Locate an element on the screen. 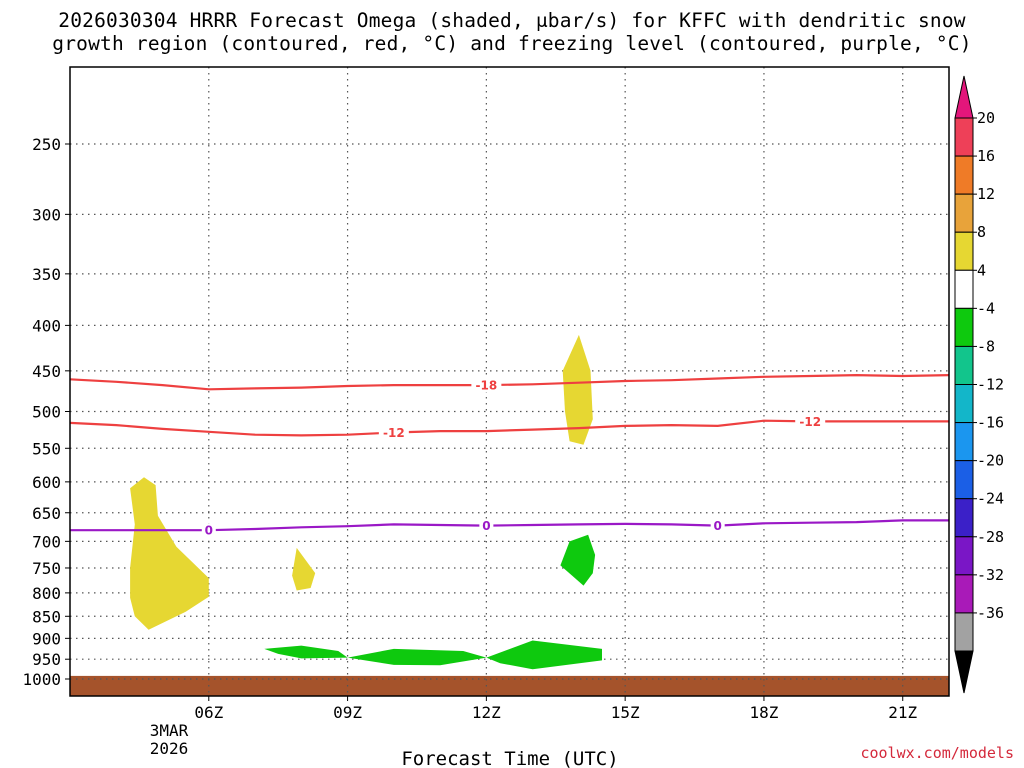 Image resolution: width=1024 pixels, height=768 pixels. y-tick-label: 900 is located at coordinates (46, 638).